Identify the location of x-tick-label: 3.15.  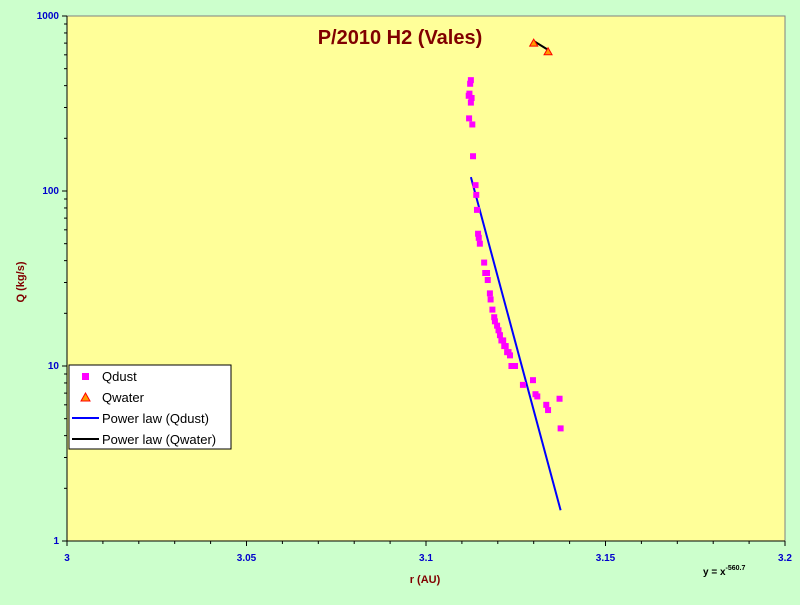
(606, 558).